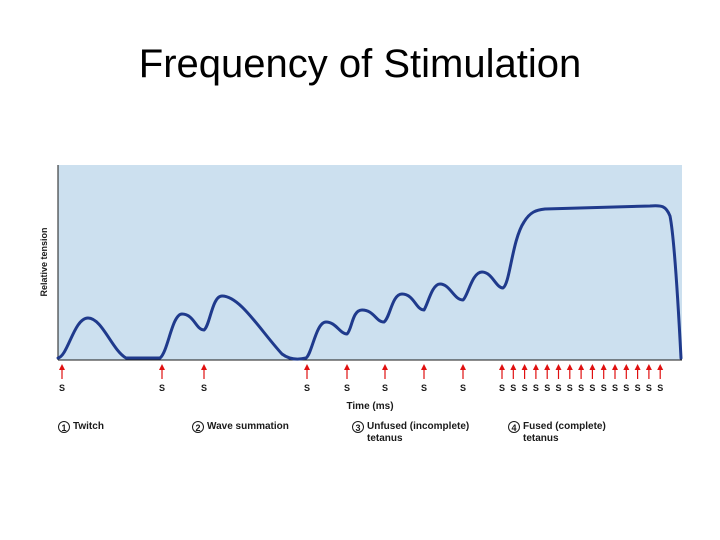 The height and width of the screenshot is (540, 720). Describe the element at coordinates (44, 261) in the screenshot. I see `y-axis-label: Relative tension` at that location.